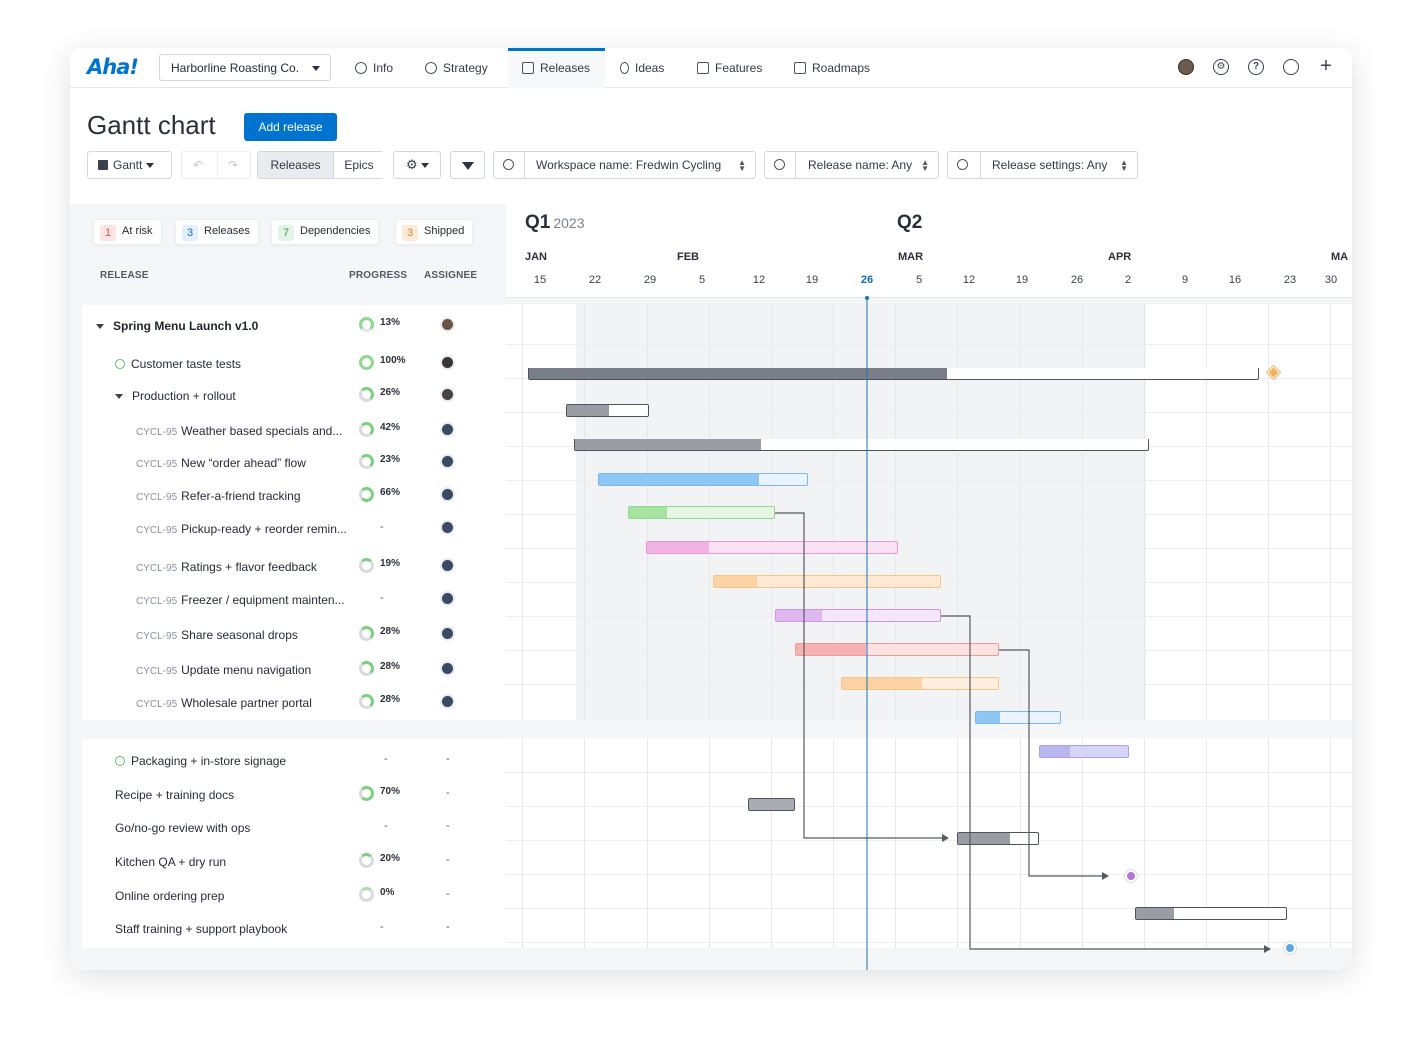  I want to click on release-row: Go/no-go review with ops - -, so click(282, 827).